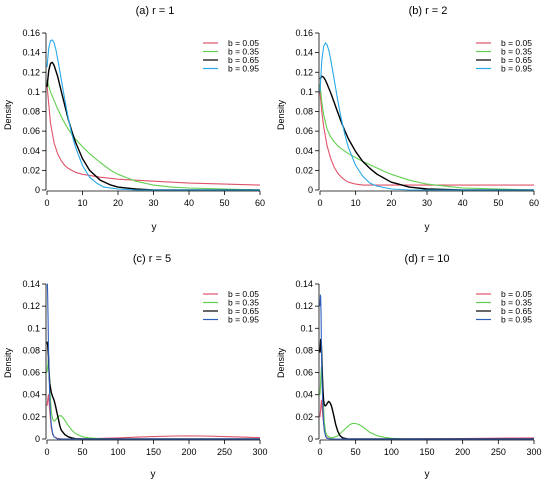  Describe the element at coordinates (82, 452) in the screenshot. I see `panel-c-x-tick-label: 50` at that location.